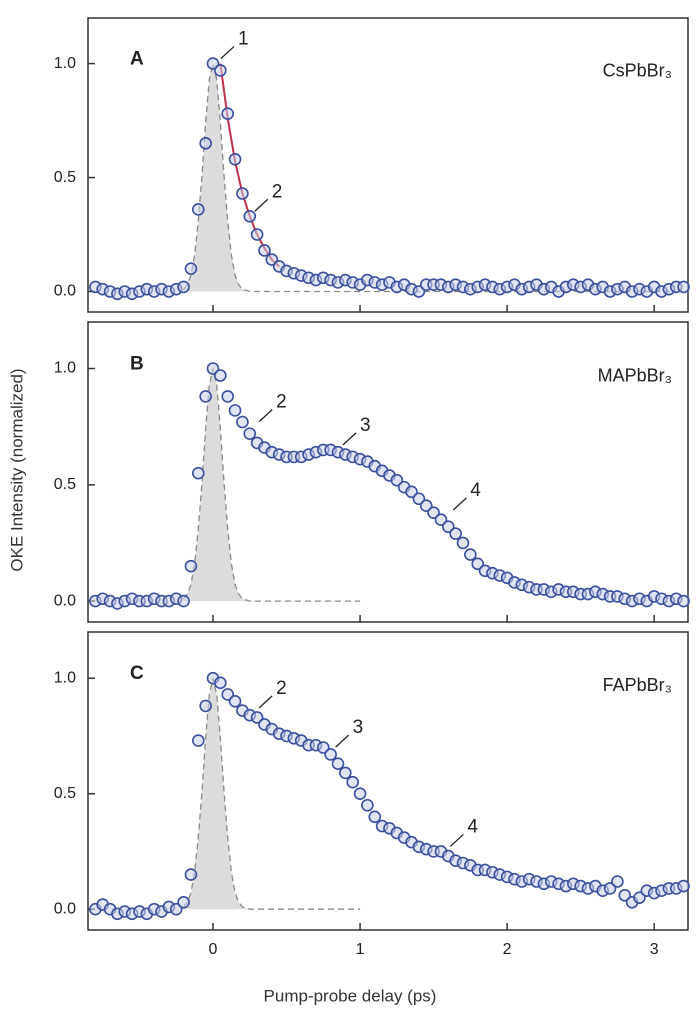  I want to click on compound-label: CsPbBr₃, so click(637, 70).